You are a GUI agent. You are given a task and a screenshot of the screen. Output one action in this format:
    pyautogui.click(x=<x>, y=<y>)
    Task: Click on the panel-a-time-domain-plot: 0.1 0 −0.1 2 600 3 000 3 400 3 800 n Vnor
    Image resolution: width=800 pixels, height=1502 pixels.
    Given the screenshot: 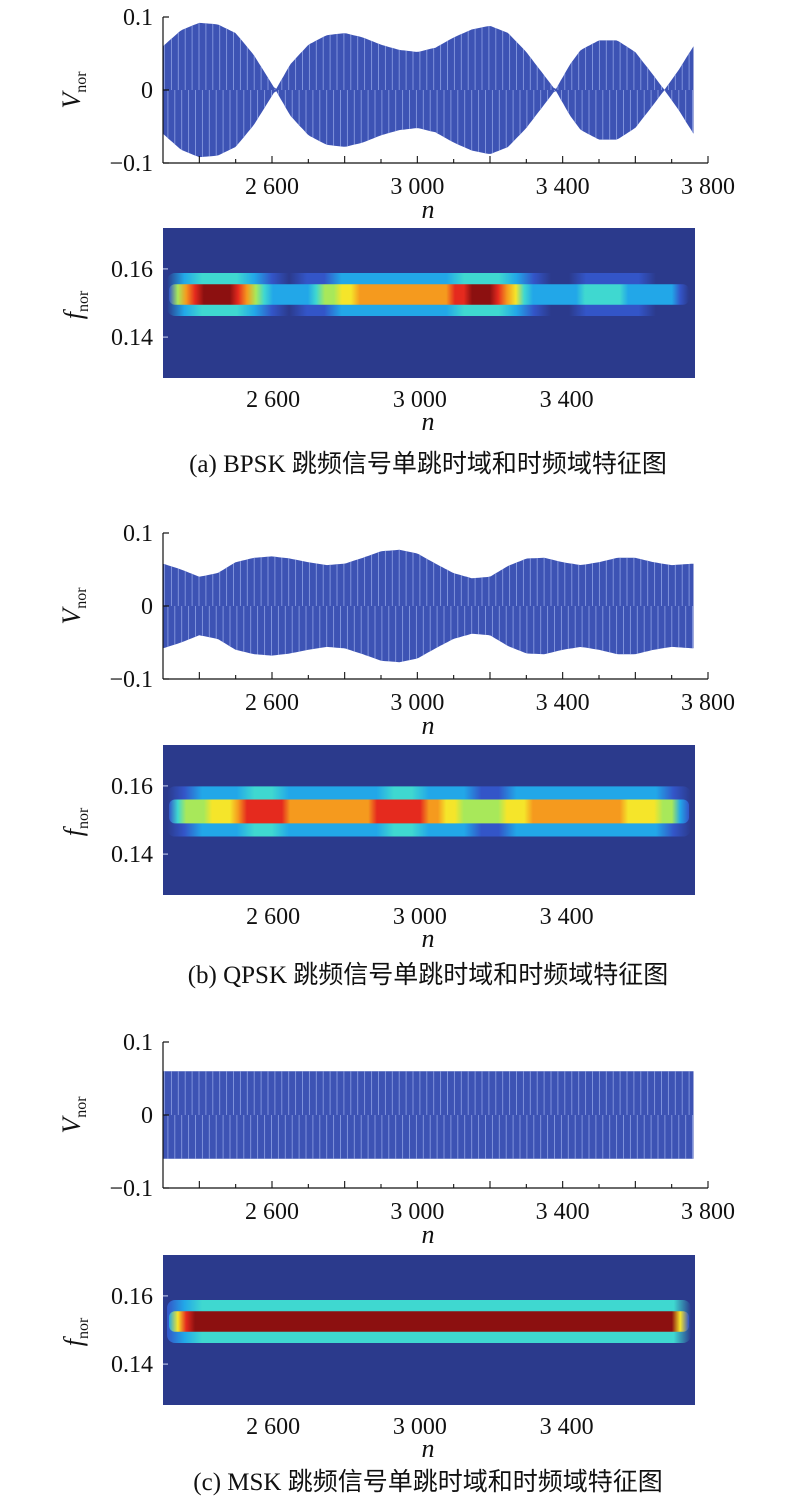 What is the action you would take?
    pyautogui.click(x=396, y=114)
    